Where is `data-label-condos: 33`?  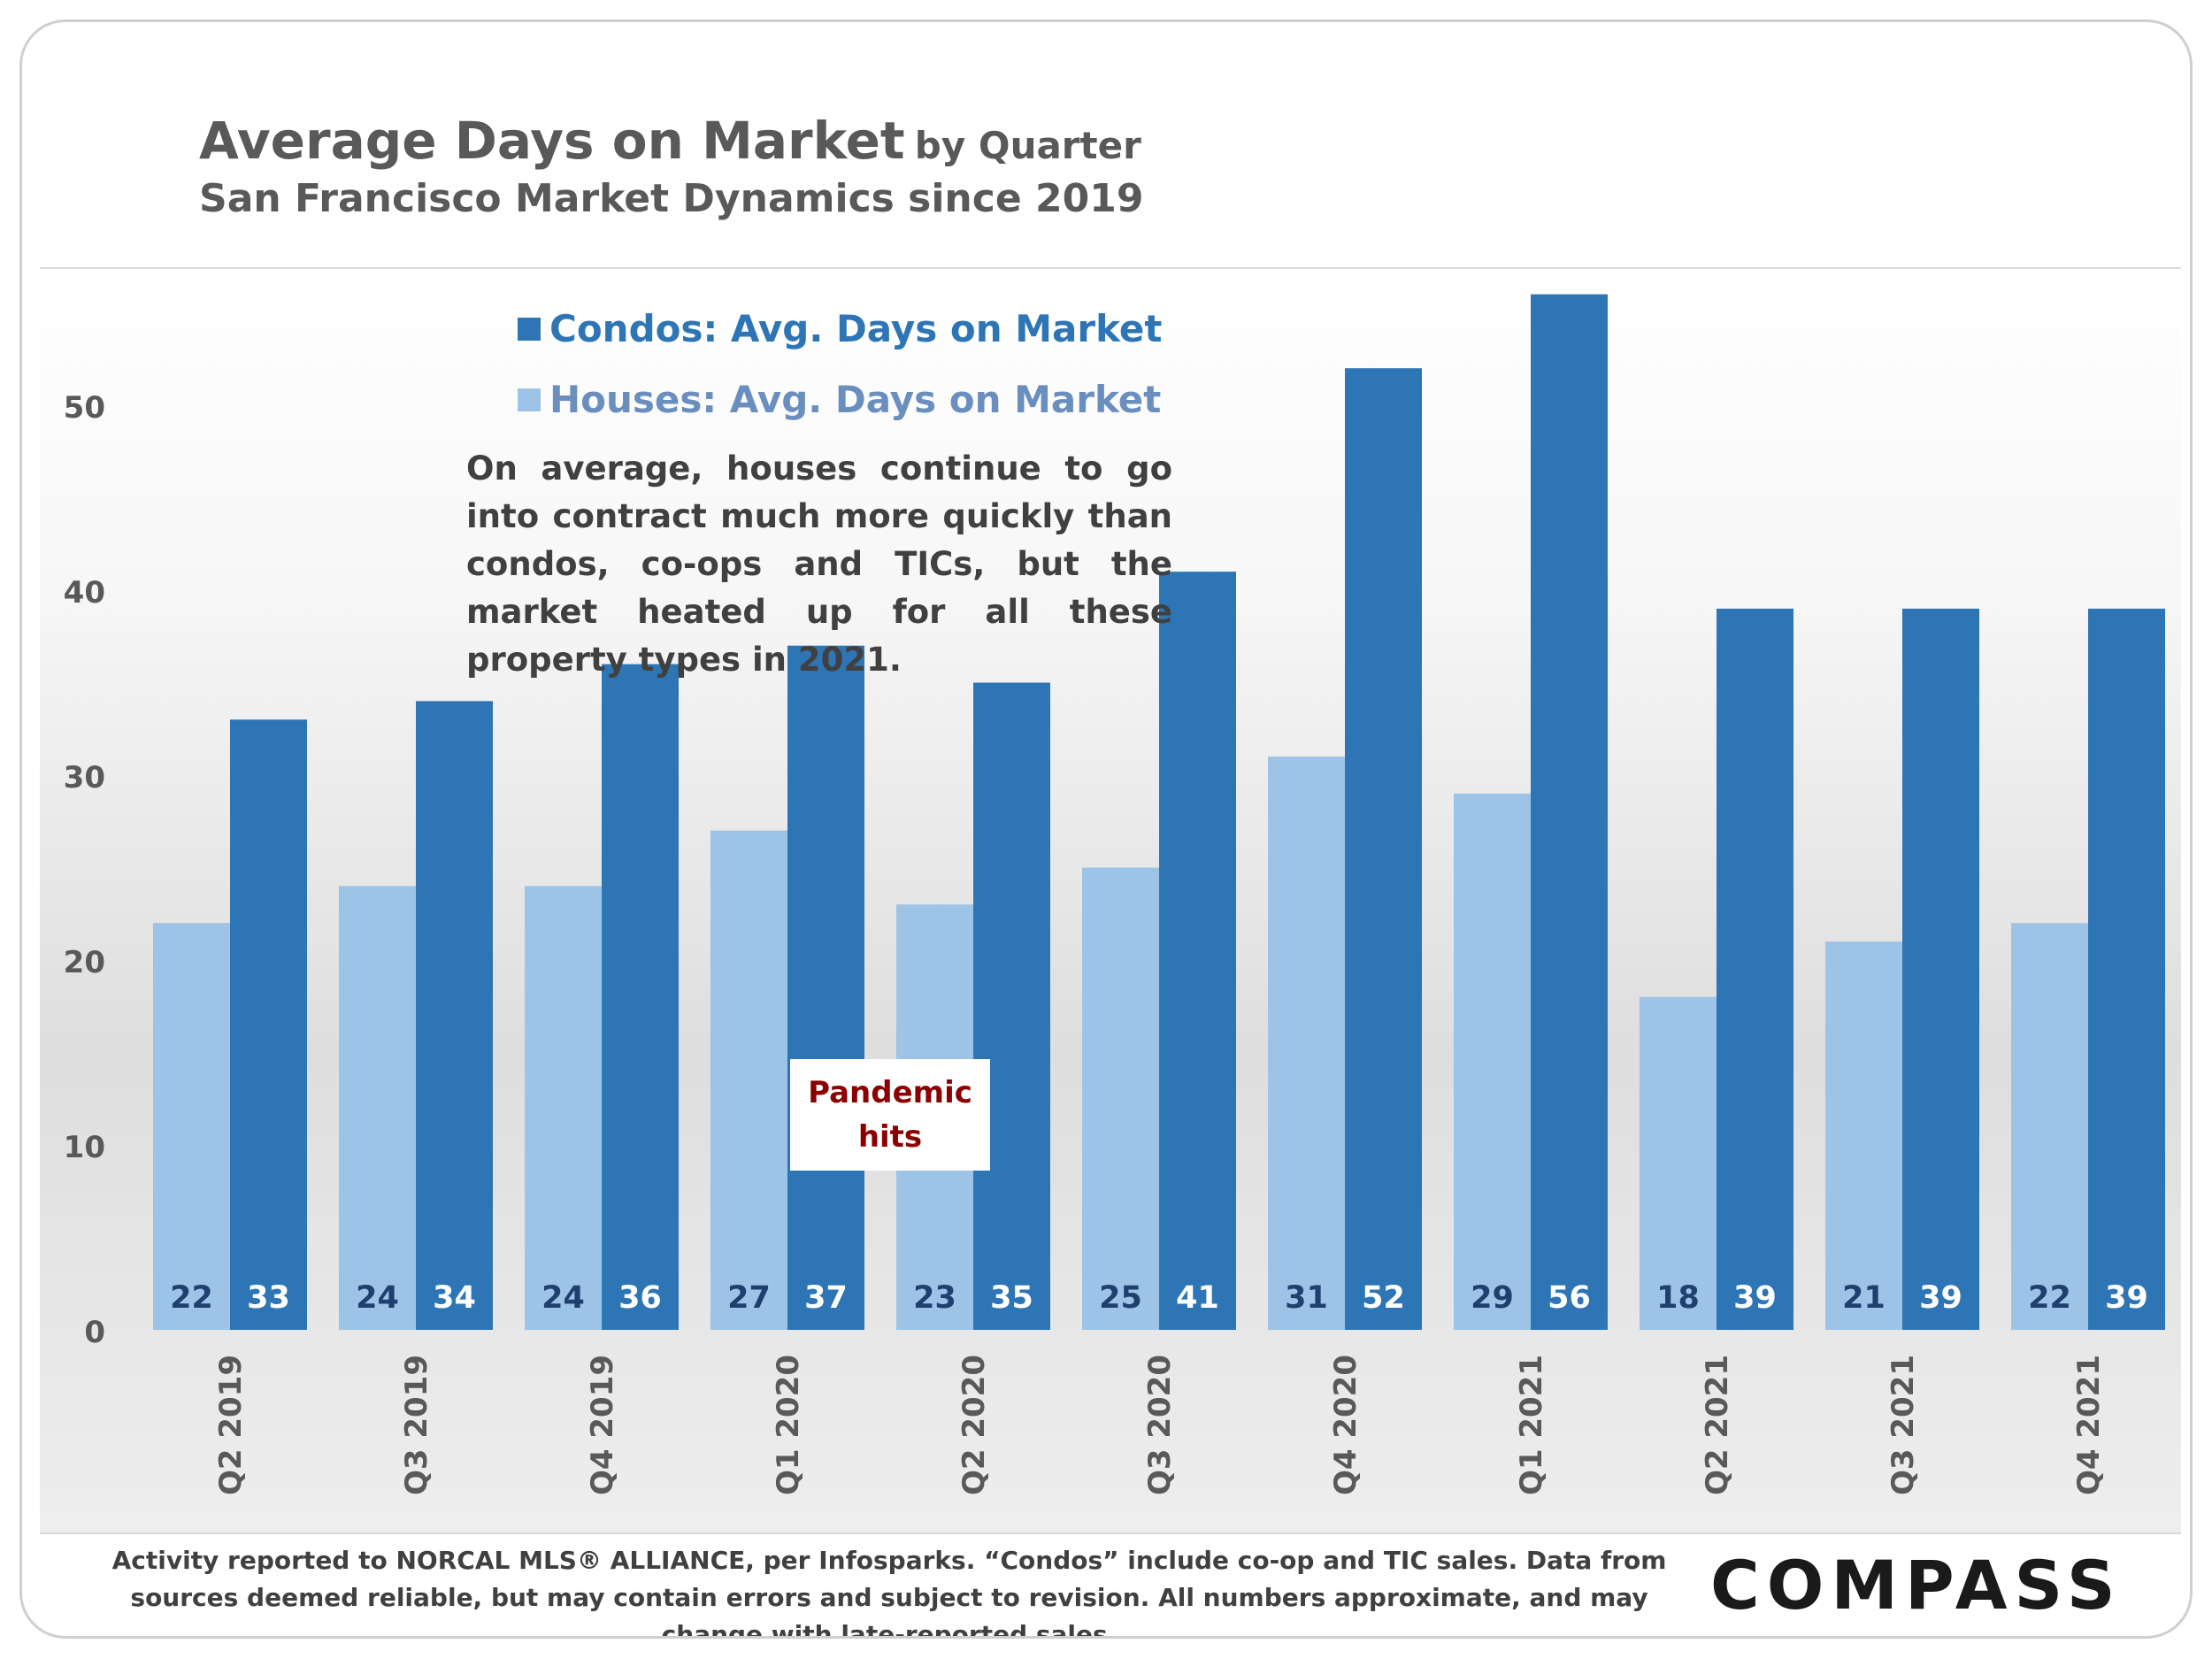 data-label-condos: 33 is located at coordinates (268, 1298).